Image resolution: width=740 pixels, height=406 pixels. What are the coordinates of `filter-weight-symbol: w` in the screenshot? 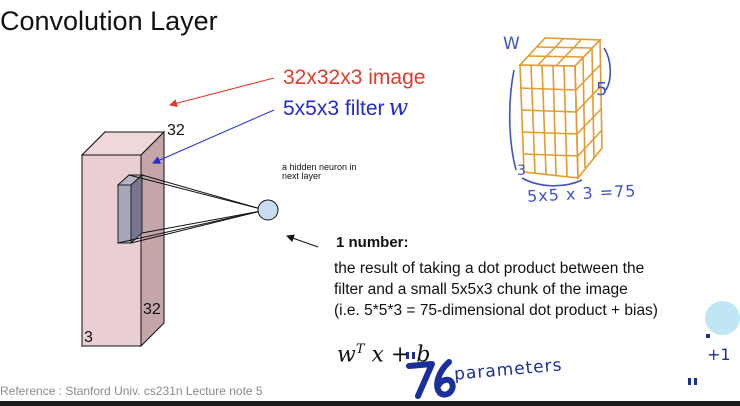 It's located at (398, 108).